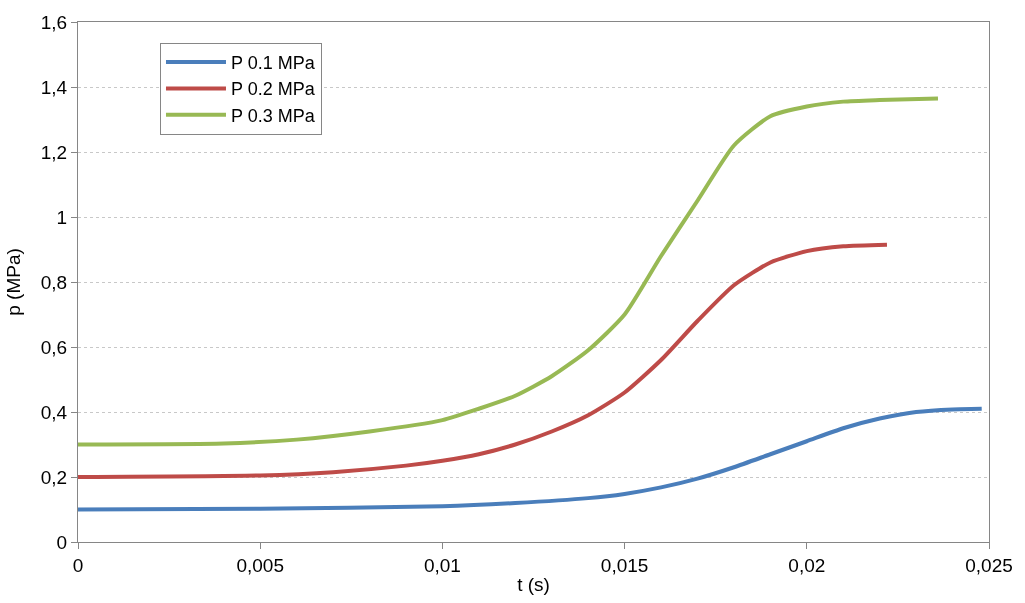  I want to click on y-tick-label: 1,2, so click(54, 152).